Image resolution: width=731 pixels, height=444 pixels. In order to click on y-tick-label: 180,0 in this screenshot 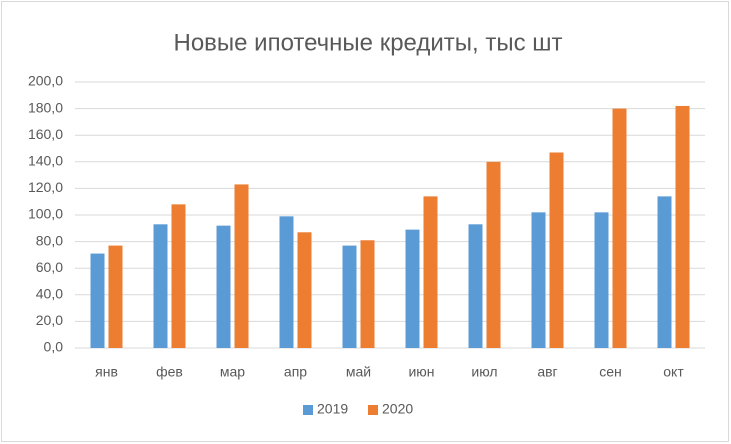, I will do `click(45, 107)`.